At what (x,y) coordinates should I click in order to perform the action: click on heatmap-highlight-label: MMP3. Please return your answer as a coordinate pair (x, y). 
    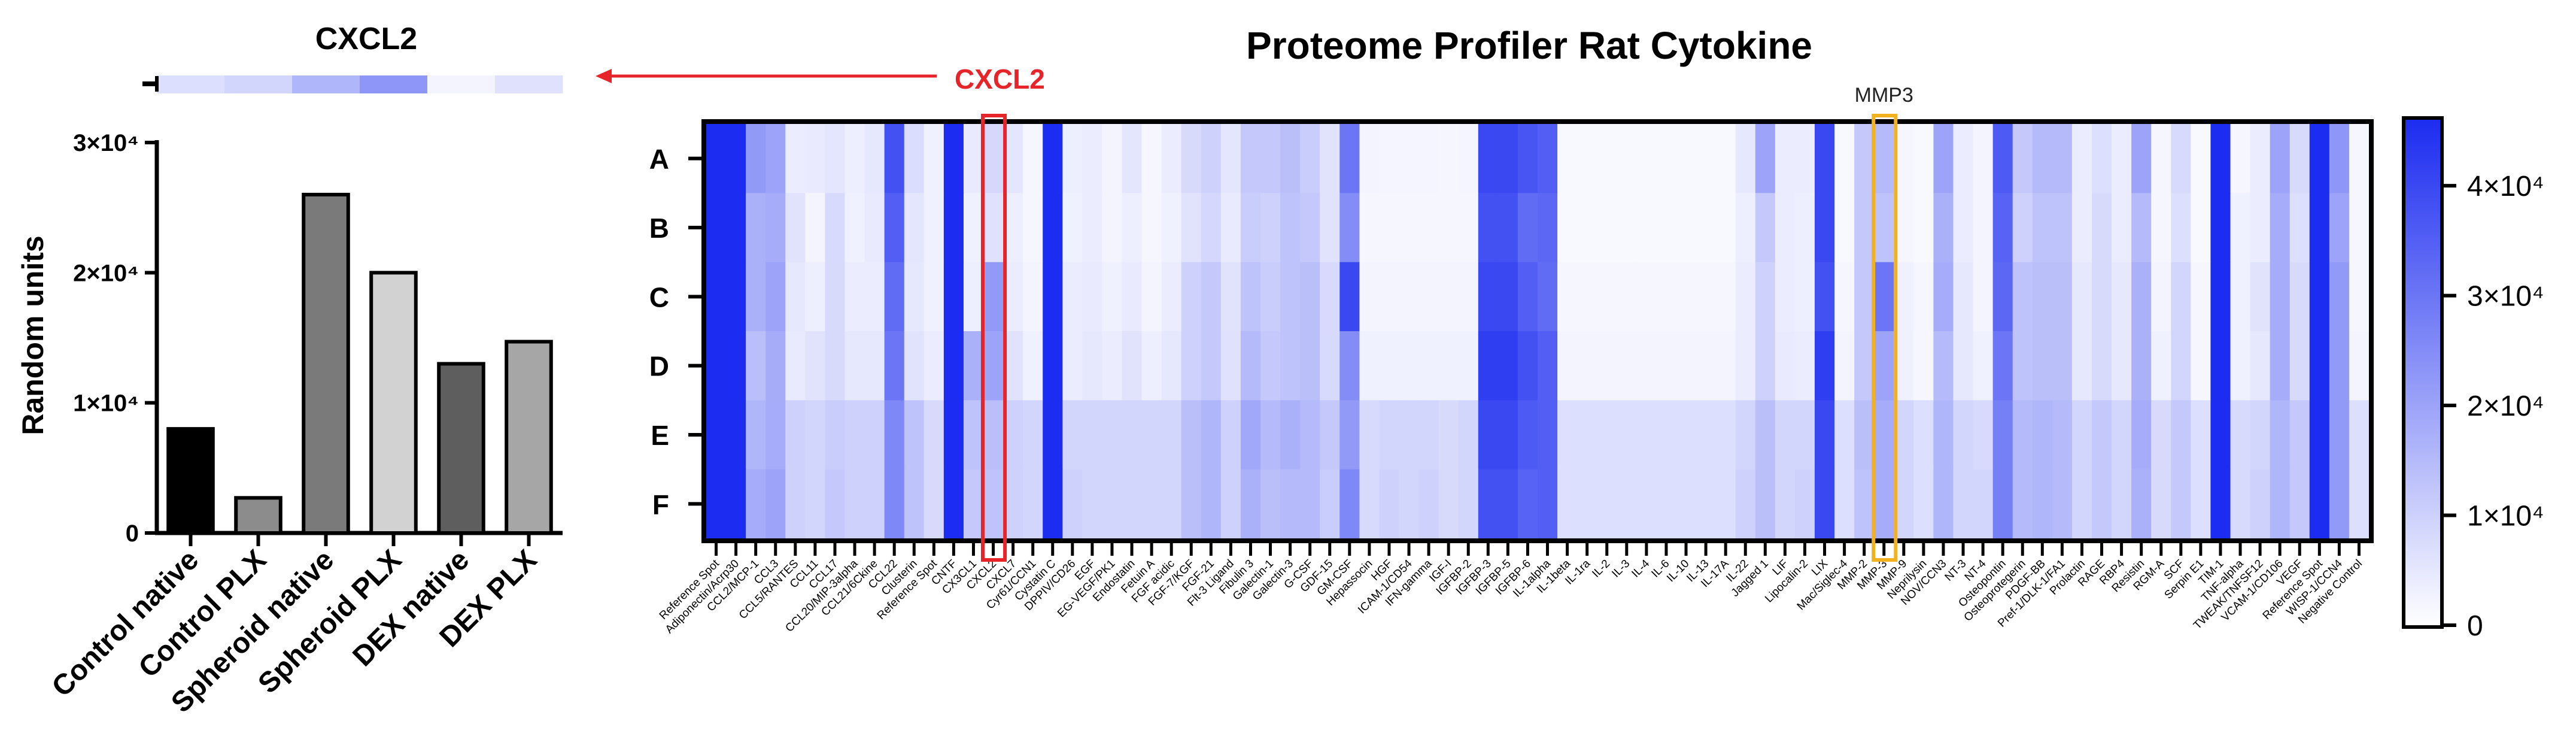
    Looking at the image, I should click on (1884, 95).